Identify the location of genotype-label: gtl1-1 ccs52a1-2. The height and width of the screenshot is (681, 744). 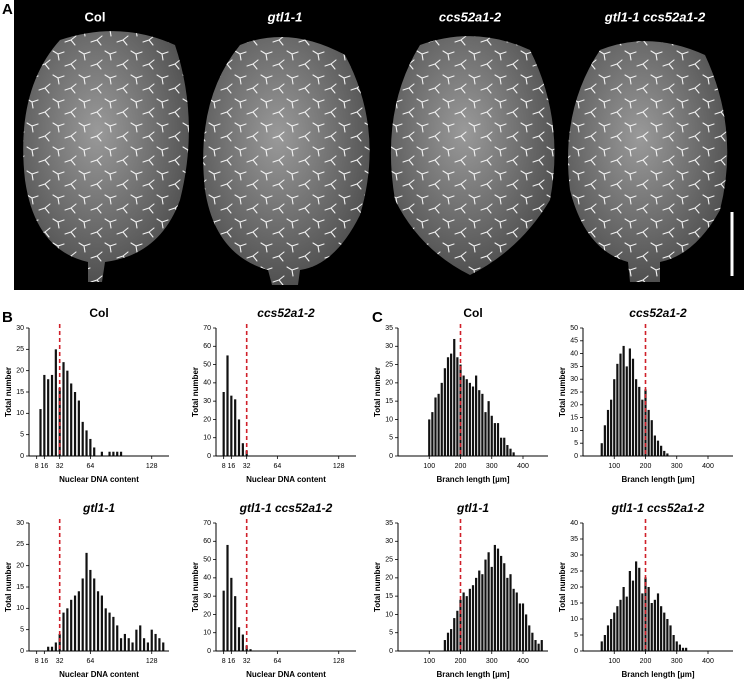
(655, 16).